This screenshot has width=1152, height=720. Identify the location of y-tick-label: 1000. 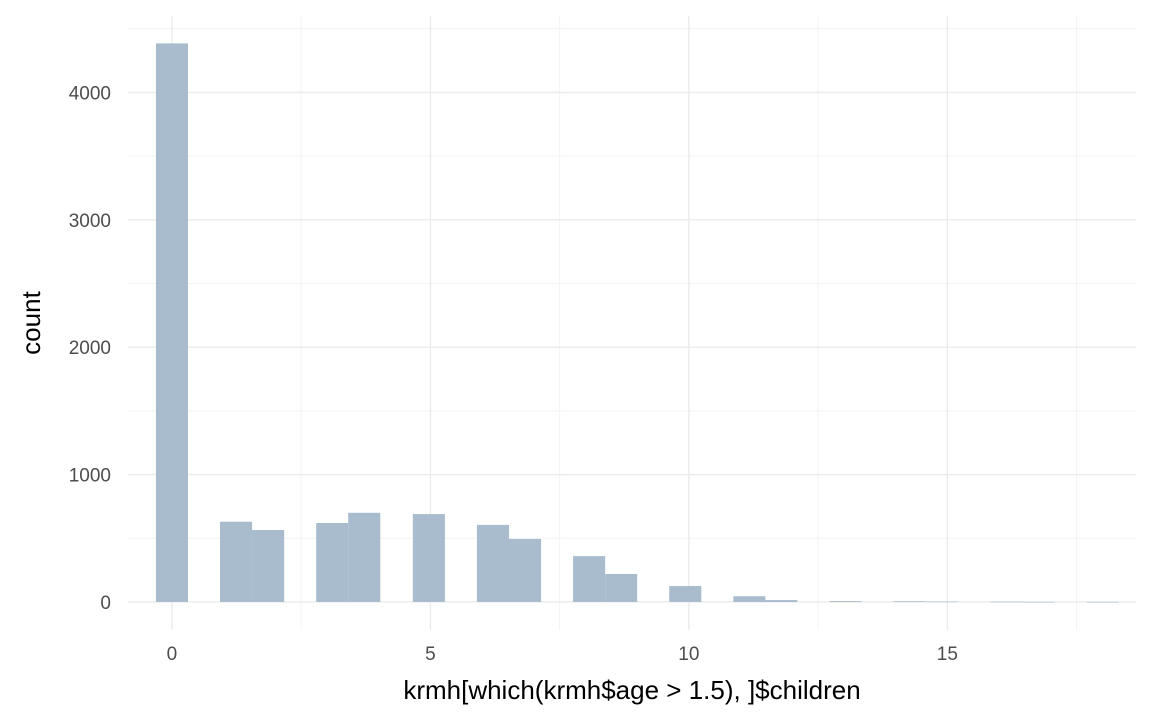
(90, 476).